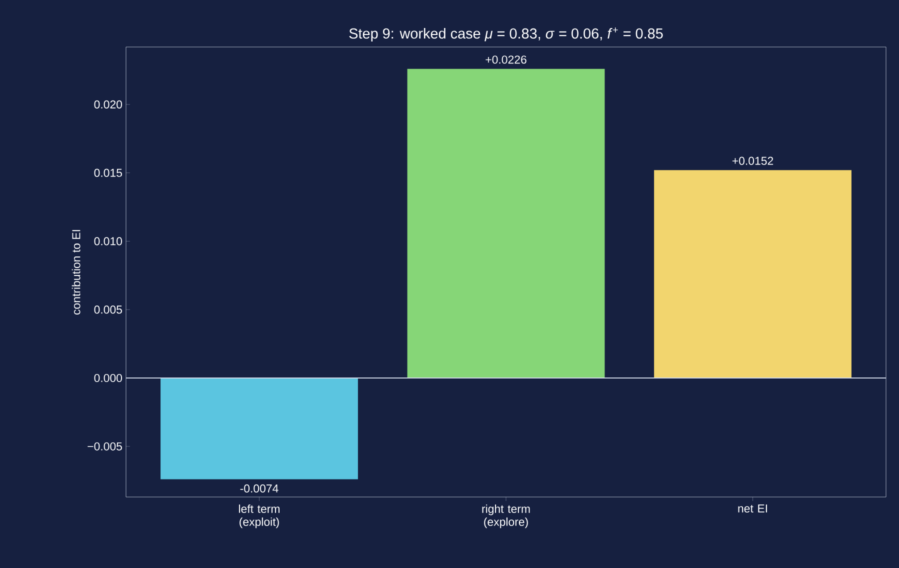  What do you see at coordinates (259, 516) in the screenshot?
I see `x-tick-label: left term (exploit)` at bounding box center [259, 516].